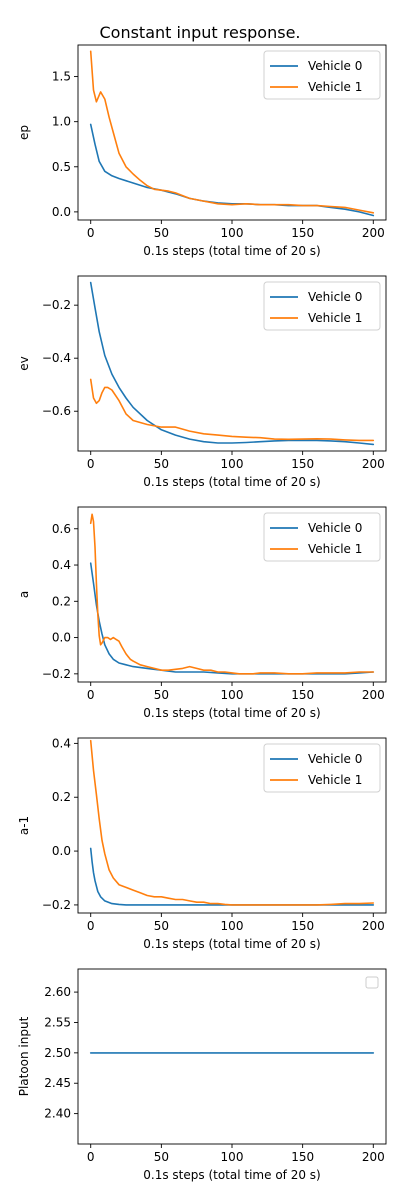 This screenshot has height=1200, width=400. Describe the element at coordinates (56, 358) in the screenshot. I see `y-tick-label: −0.4` at that location.